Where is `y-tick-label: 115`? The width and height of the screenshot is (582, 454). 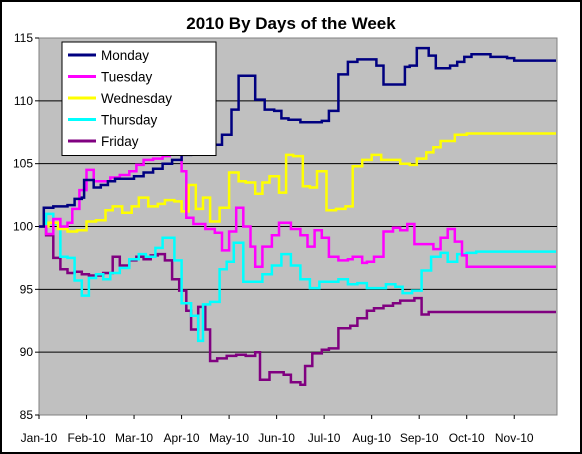 y-tick-label: 115 is located at coordinates (23, 38).